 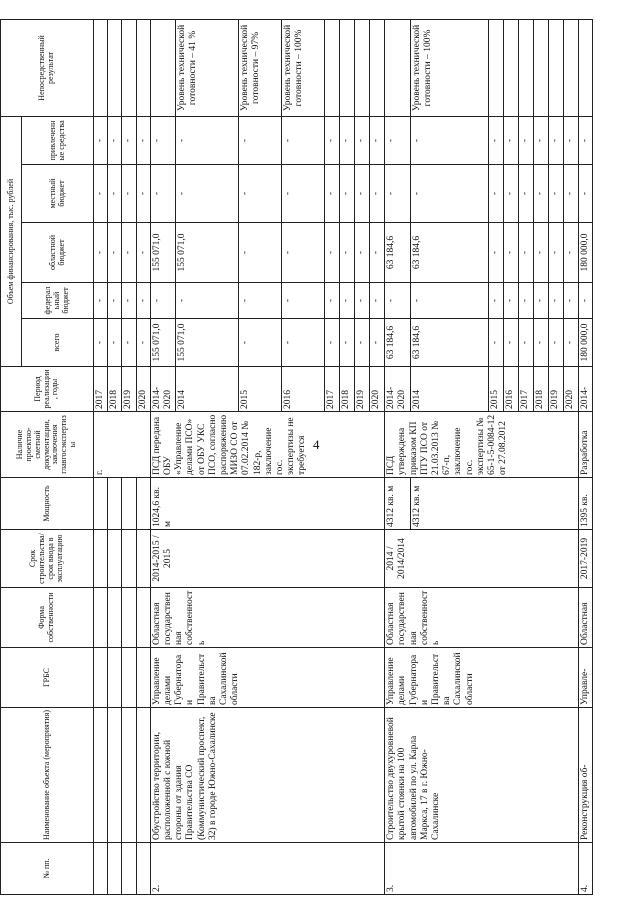 I want to click on row-number: 2., so click(x=267, y=868).